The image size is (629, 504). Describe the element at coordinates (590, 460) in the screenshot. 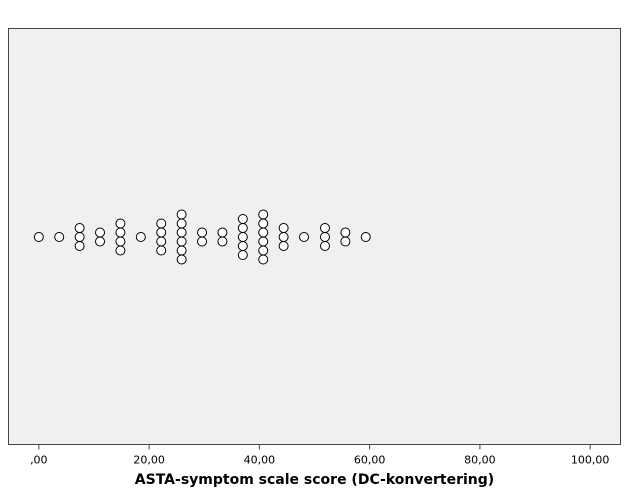

I see `x-tick-label: 100,00` at that location.